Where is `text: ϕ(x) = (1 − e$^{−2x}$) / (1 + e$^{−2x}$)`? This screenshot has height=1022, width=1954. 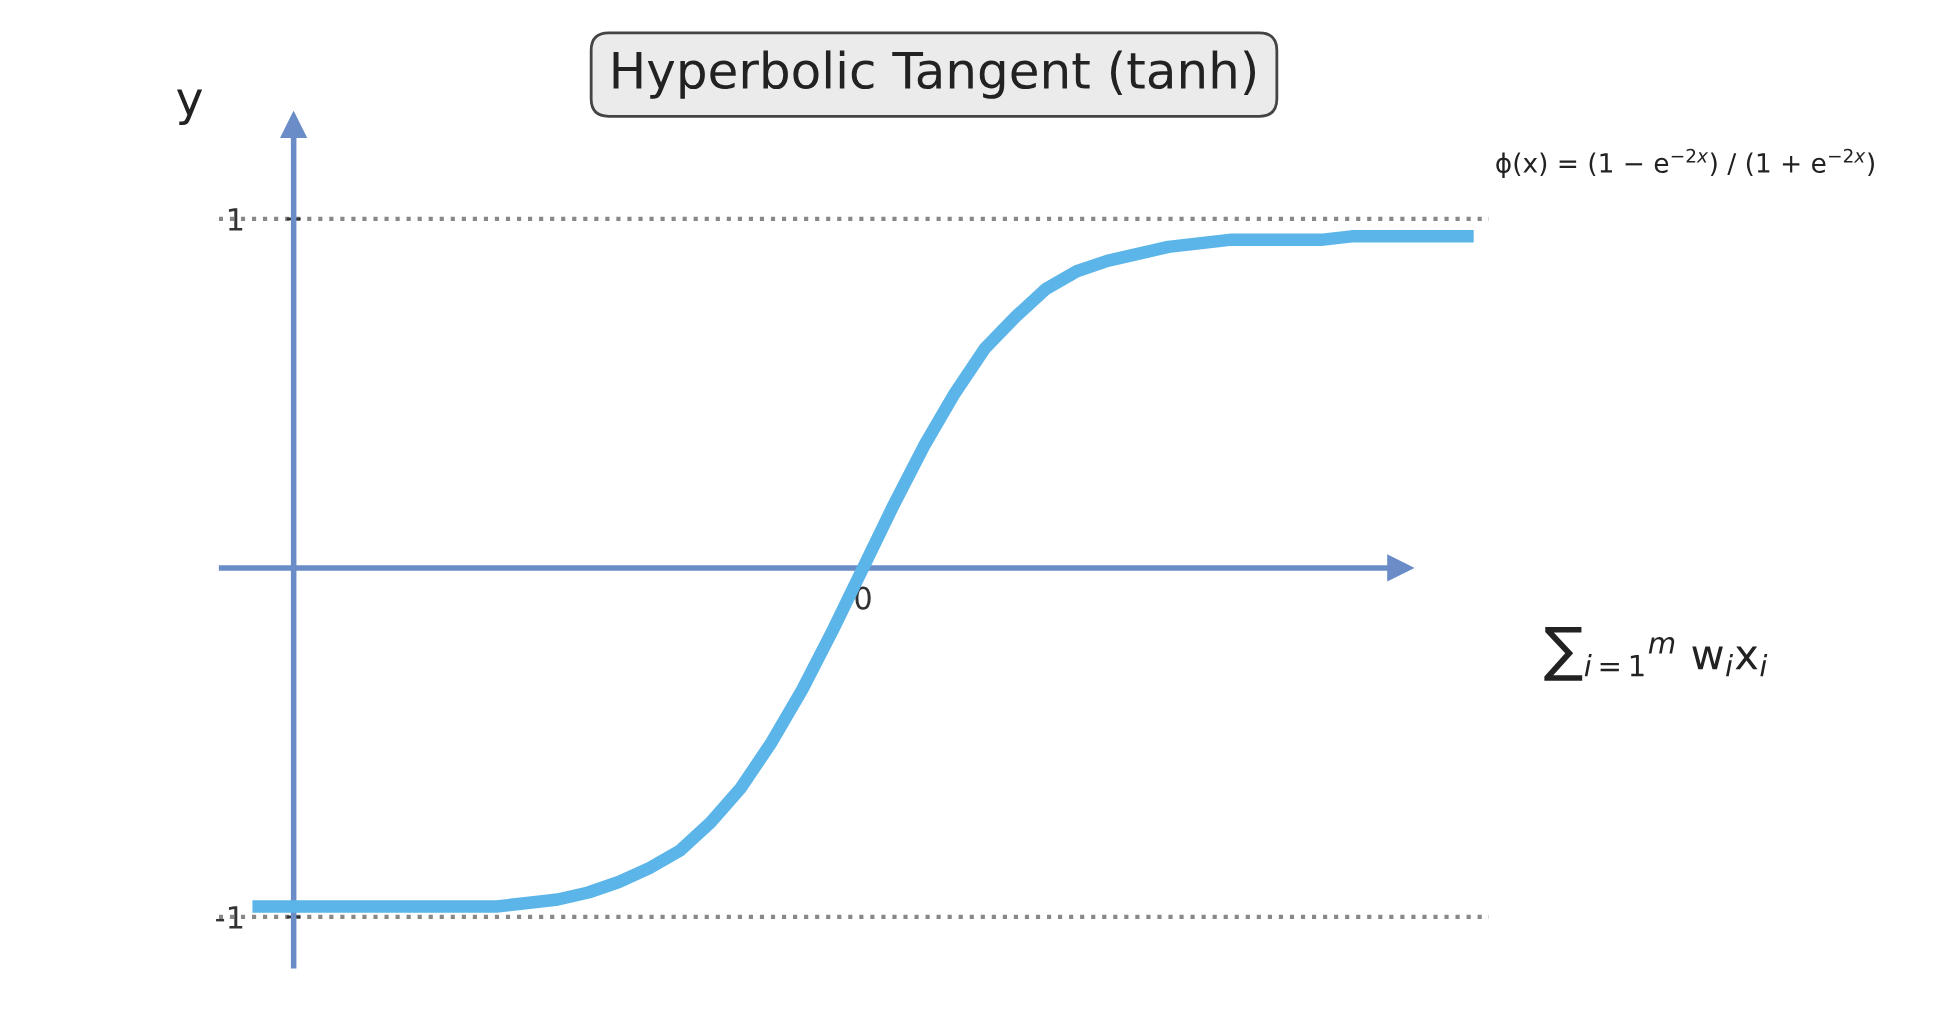
text: ϕ(x) = (1 − e$^{−2x}$) / (1 + e$^{−2x}$) is located at coordinates (1685, 163).